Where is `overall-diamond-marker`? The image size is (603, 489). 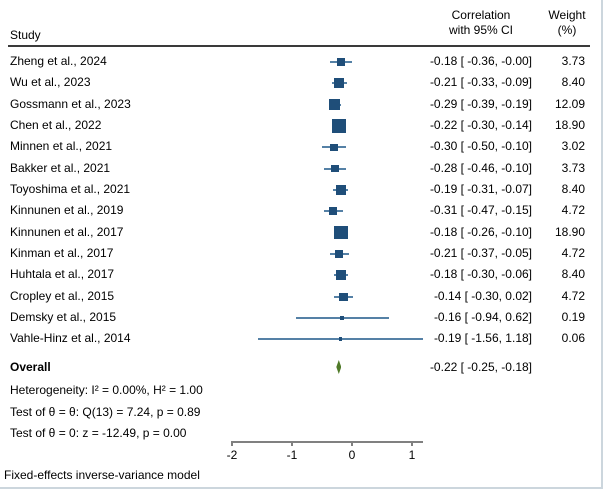
overall-diamond-marker is located at coordinates (339, 367).